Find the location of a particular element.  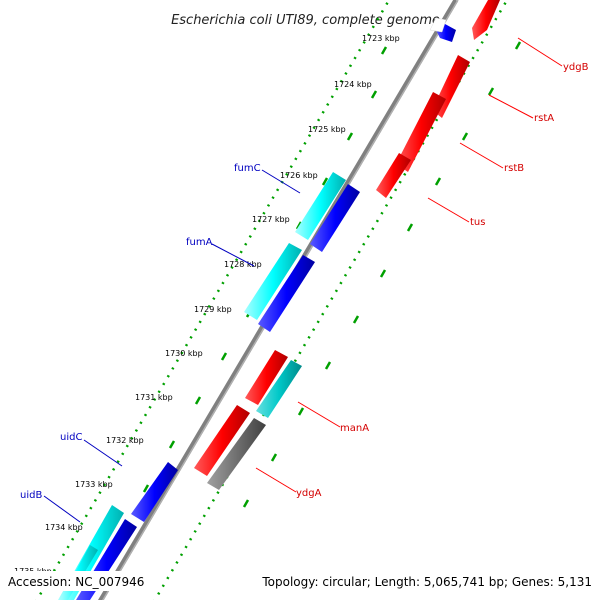

kbp-label: 1732 kbp is located at coordinates (125, 440).